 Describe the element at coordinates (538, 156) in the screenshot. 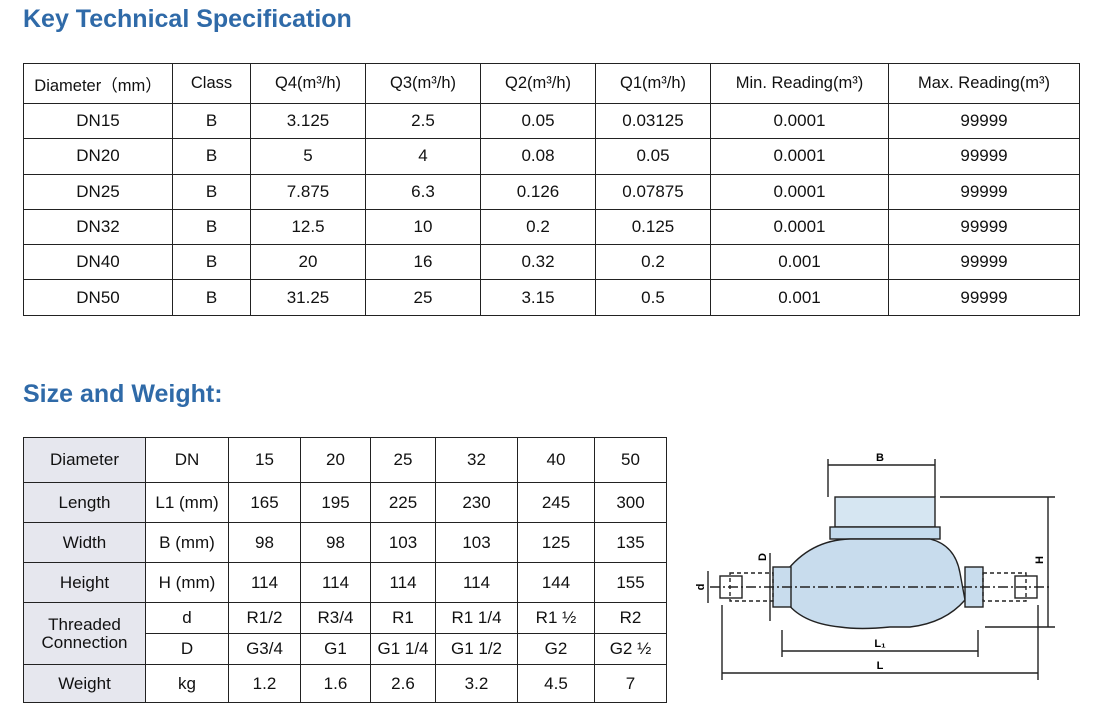

I see `table-cell: 0.08` at that location.